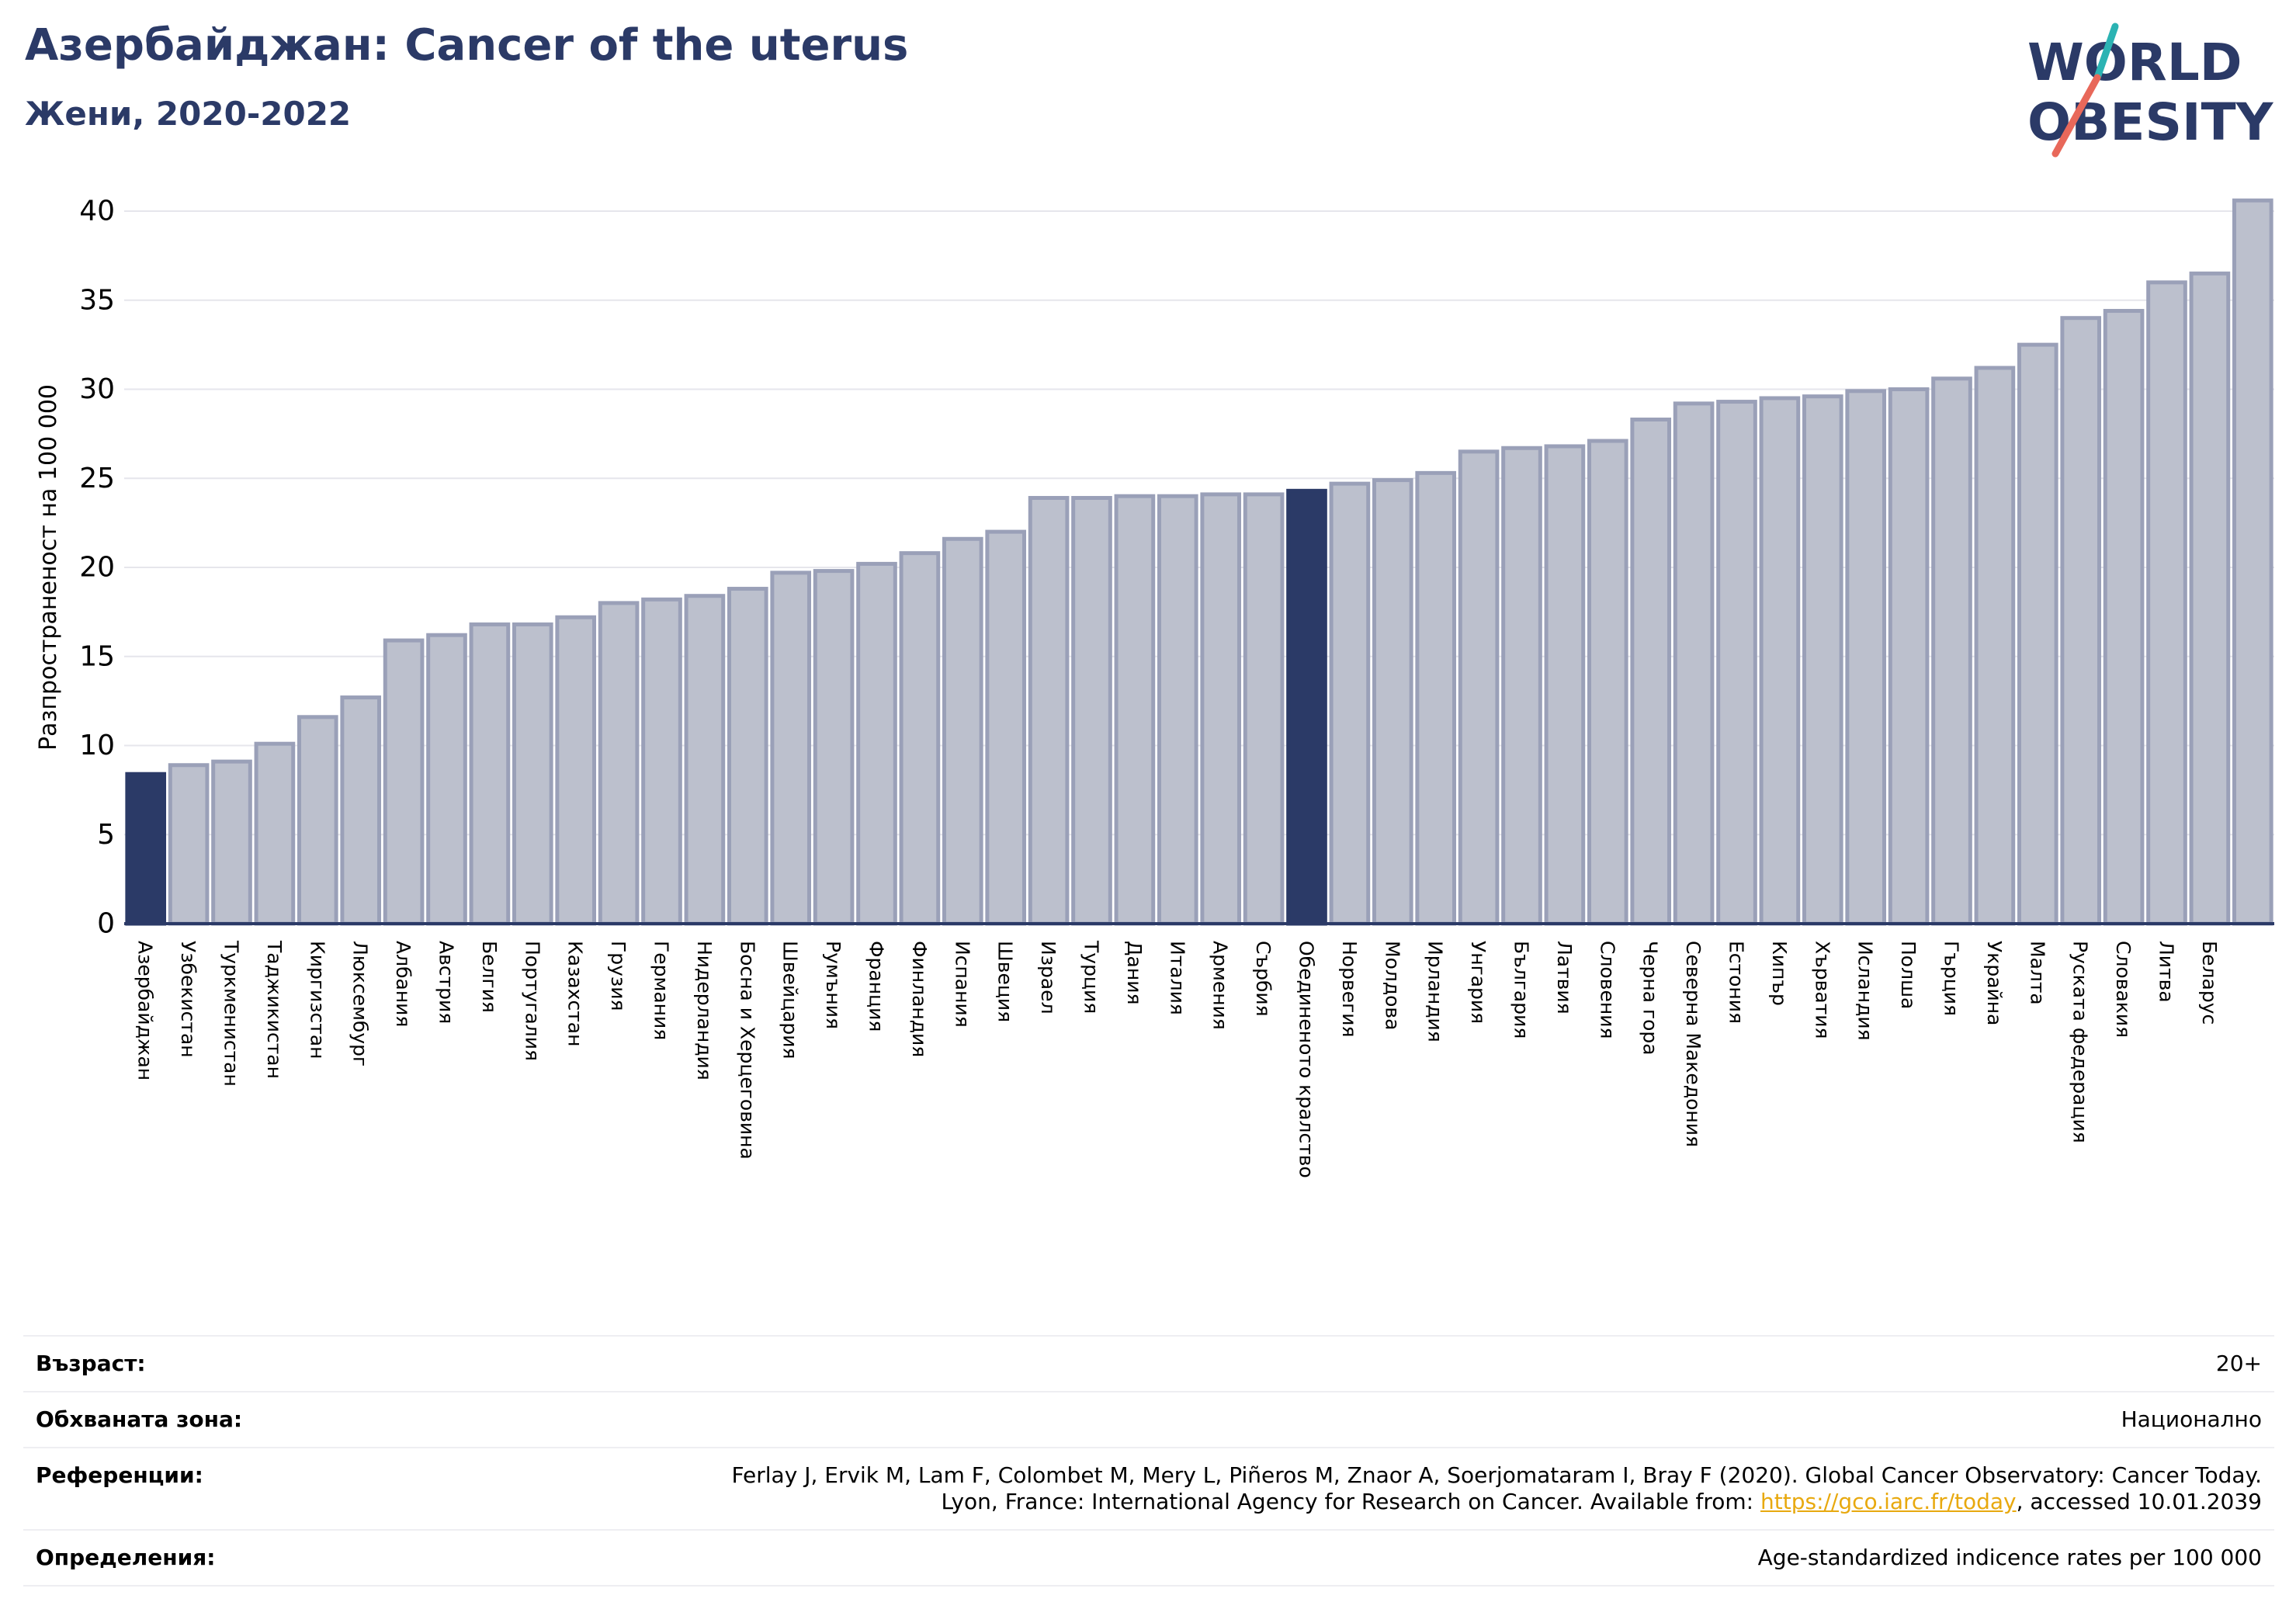  Describe the element at coordinates (1521, 990) in the screenshot. I see `x-tick-label: България` at that location.